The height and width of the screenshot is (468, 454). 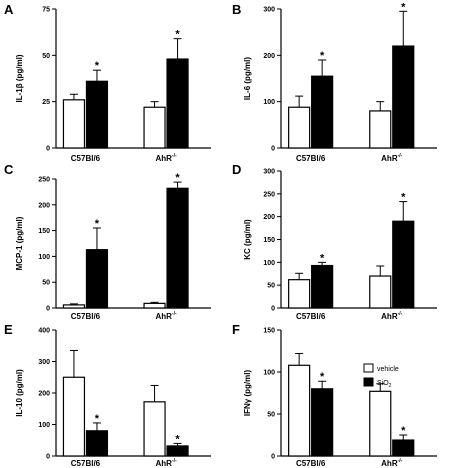 I want to click on y-tick-label: 400, so click(x=44, y=331).